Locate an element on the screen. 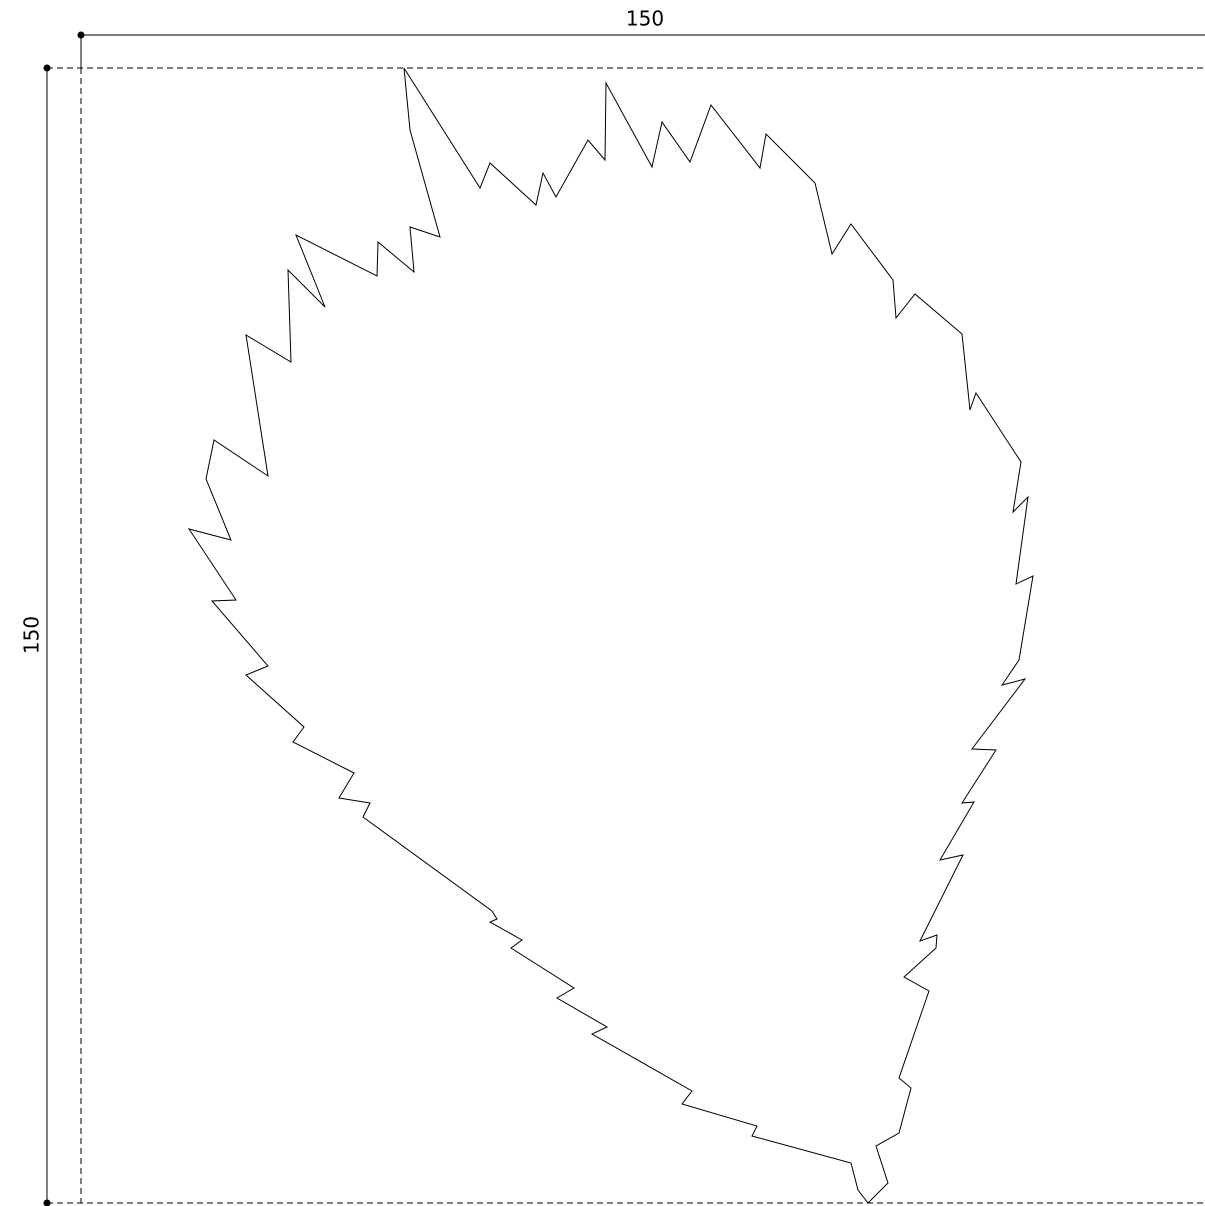 This screenshot has width=1205, height=1206. dimension-dots is located at coordinates (64, 618).